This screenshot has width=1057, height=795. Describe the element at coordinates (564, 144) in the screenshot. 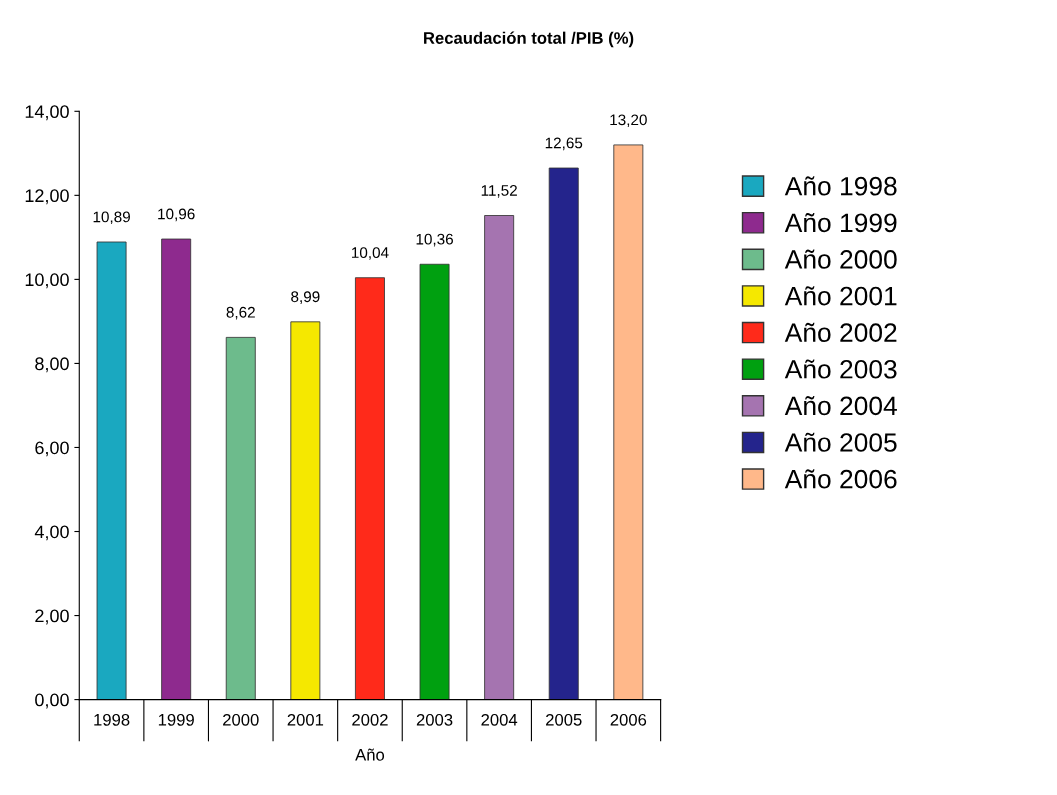

I see `data-label: 12,65` at that location.